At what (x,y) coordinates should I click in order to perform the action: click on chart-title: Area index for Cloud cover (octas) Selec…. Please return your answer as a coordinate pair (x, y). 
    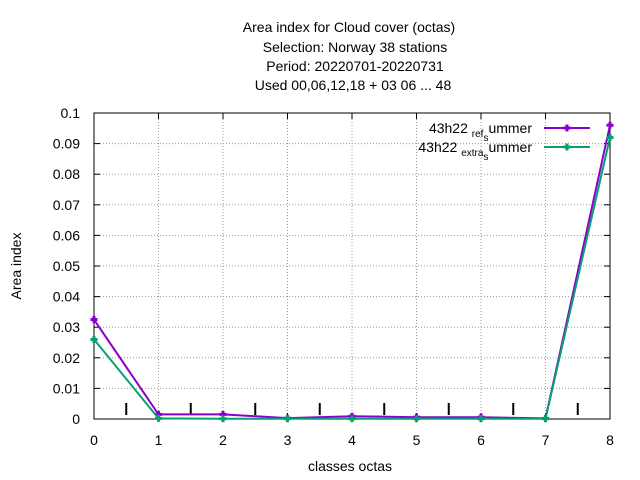
    Looking at the image, I should click on (349, 56).